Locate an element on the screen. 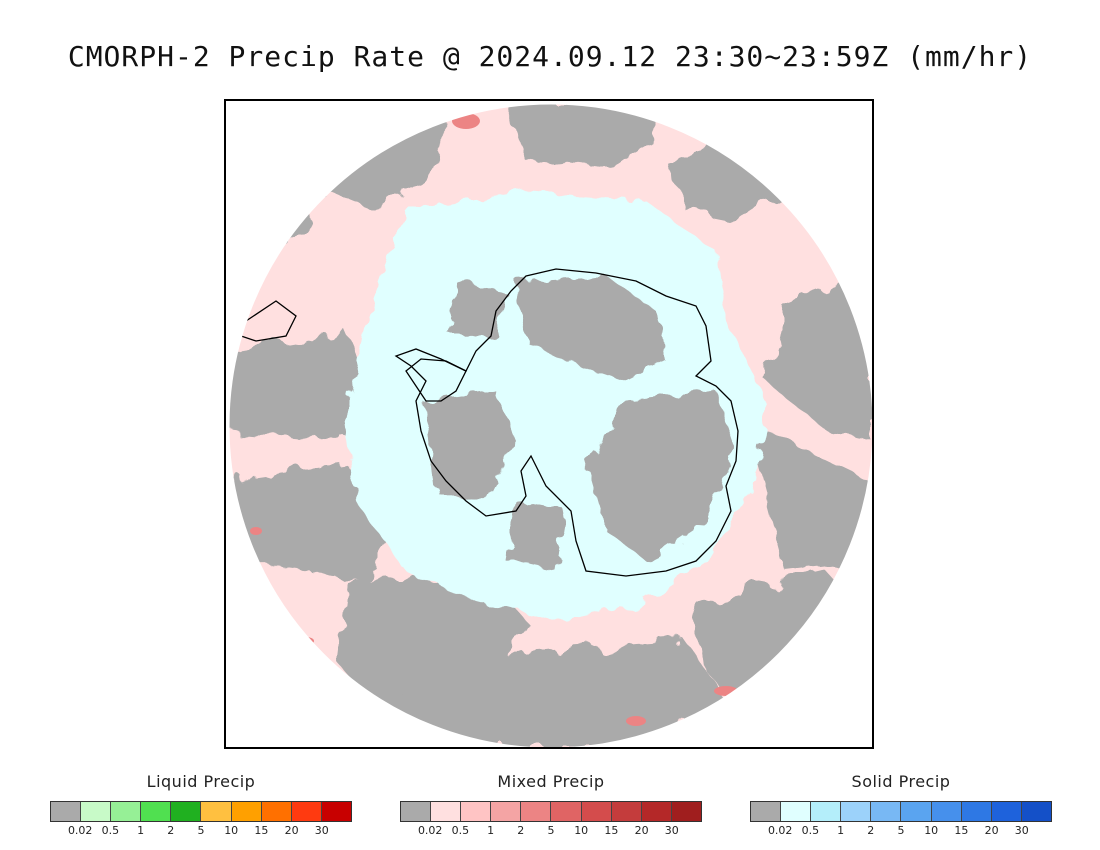  antarctica-coastline is located at coordinates (566, 422).